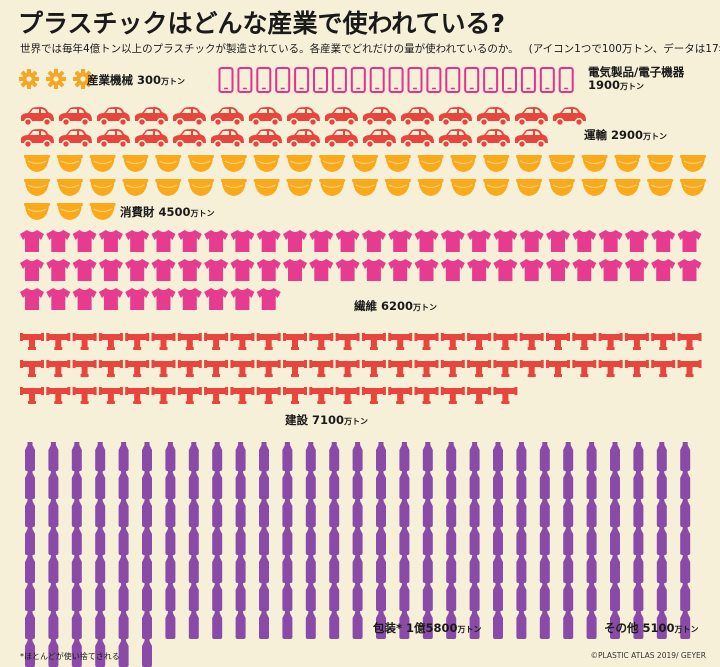  Describe the element at coordinates (136, 80) in the screenshot. I see `label-machinery: 産業機械 300万トン` at that location.